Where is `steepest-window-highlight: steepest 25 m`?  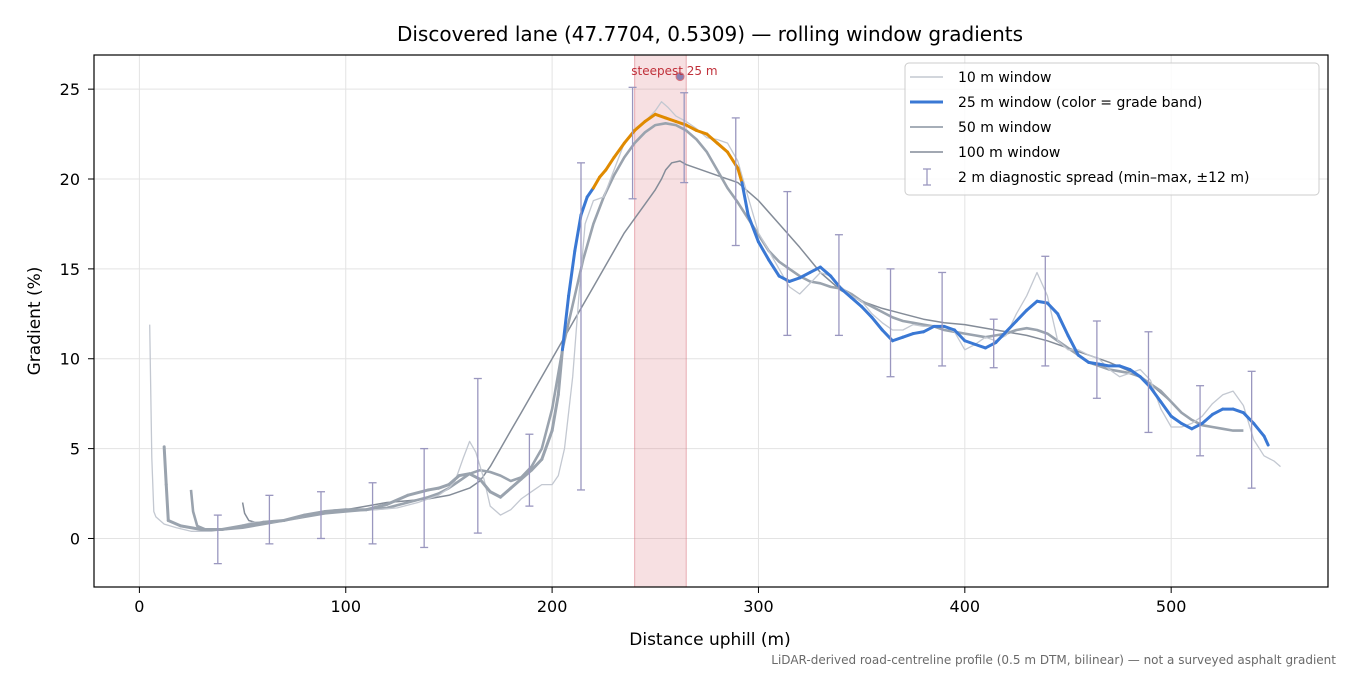 steepest-window-highlight: steepest 25 m is located at coordinates (674, 321).